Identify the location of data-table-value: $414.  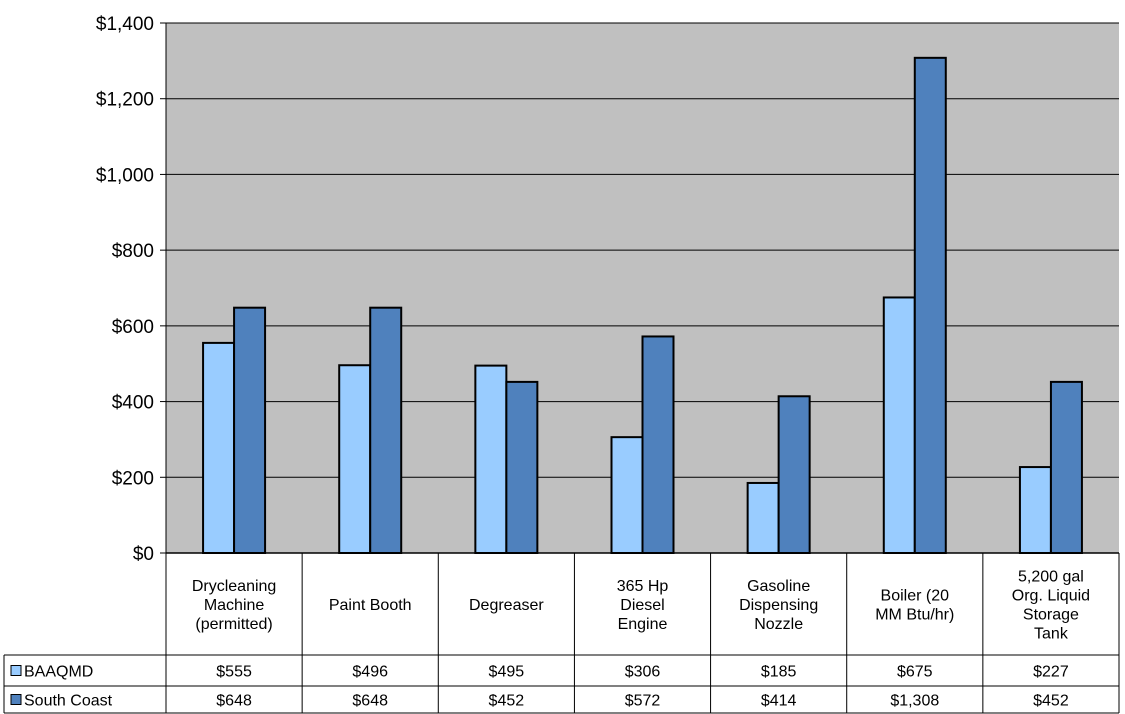
(779, 701).